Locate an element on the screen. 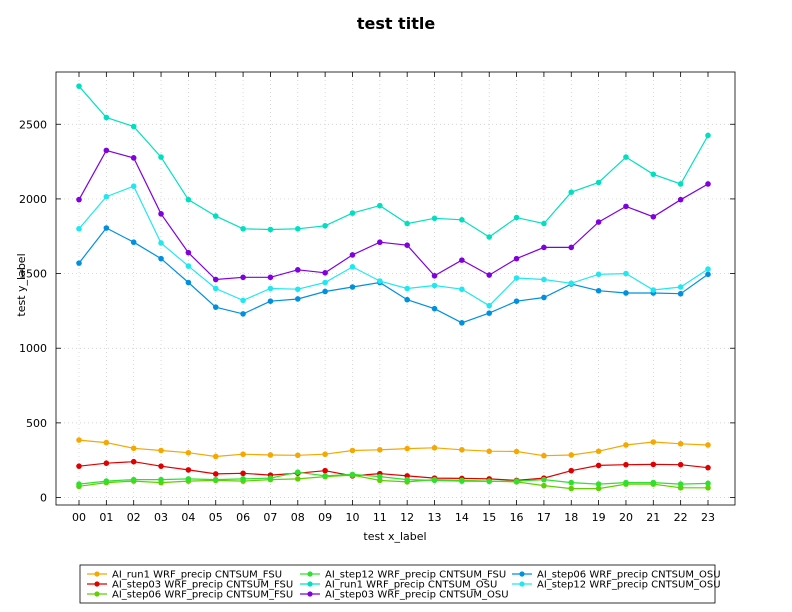 The width and height of the screenshot is (792, 612). legend-item: AI_step06 WRF_precip CNTSUM_FSU is located at coordinates (190, 595).